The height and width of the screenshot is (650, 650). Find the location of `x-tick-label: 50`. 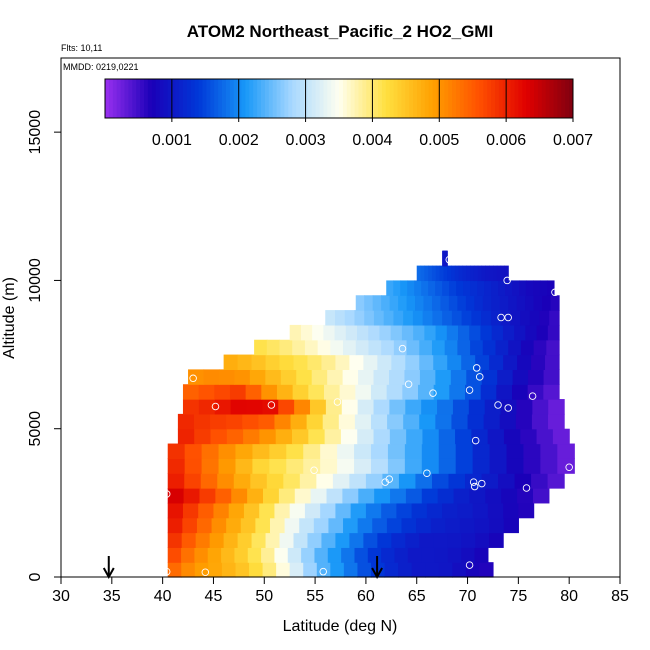

x-tick-label: 50 is located at coordinates (264, 596).